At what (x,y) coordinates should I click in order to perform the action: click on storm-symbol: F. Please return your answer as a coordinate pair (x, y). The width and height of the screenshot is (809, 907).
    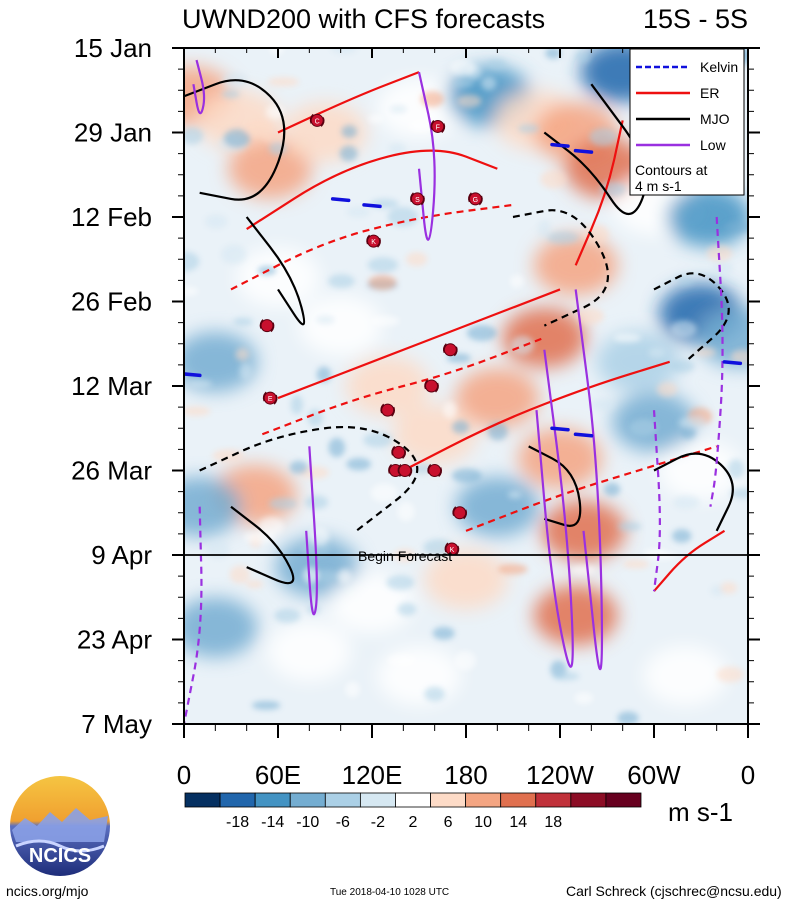
    Looking at the image, I should click on (438, 126).